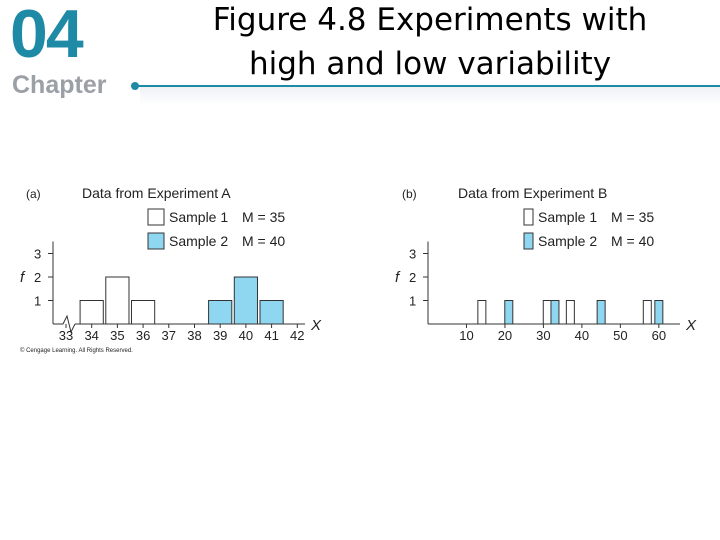  Describe the element at coordinates (64, 324) in the screenshot. I see `axis-break` at that location.